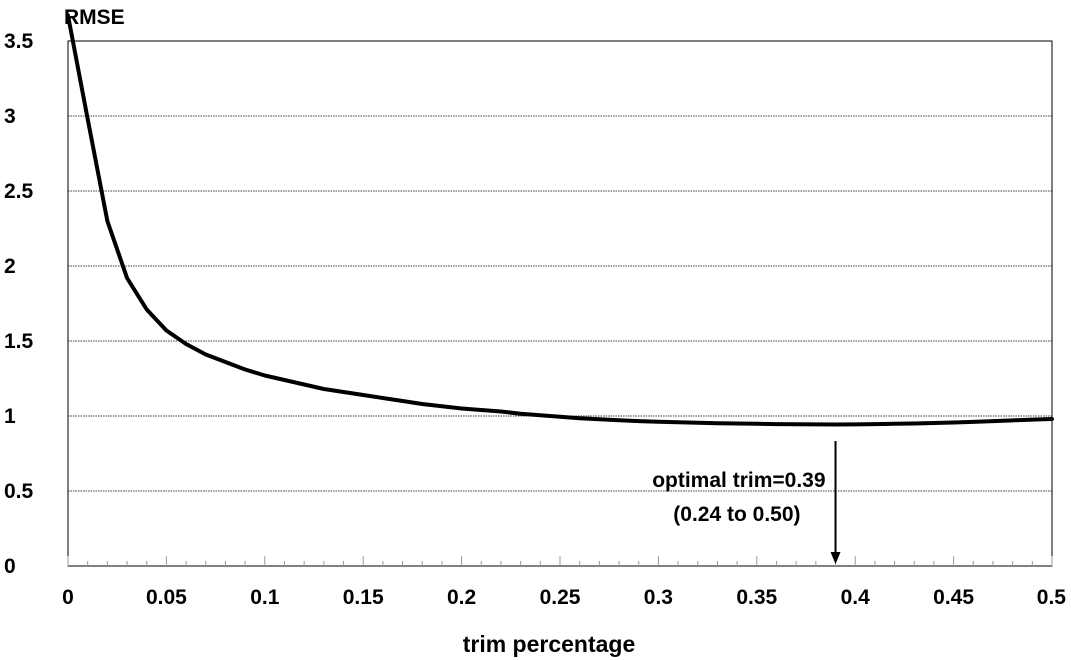  Describe the element at coordinates (746, 502) in the screenshot. I see `optimal-trim-annotation: optimal trim=0.39 (0.24 to 0.50)` at that location.